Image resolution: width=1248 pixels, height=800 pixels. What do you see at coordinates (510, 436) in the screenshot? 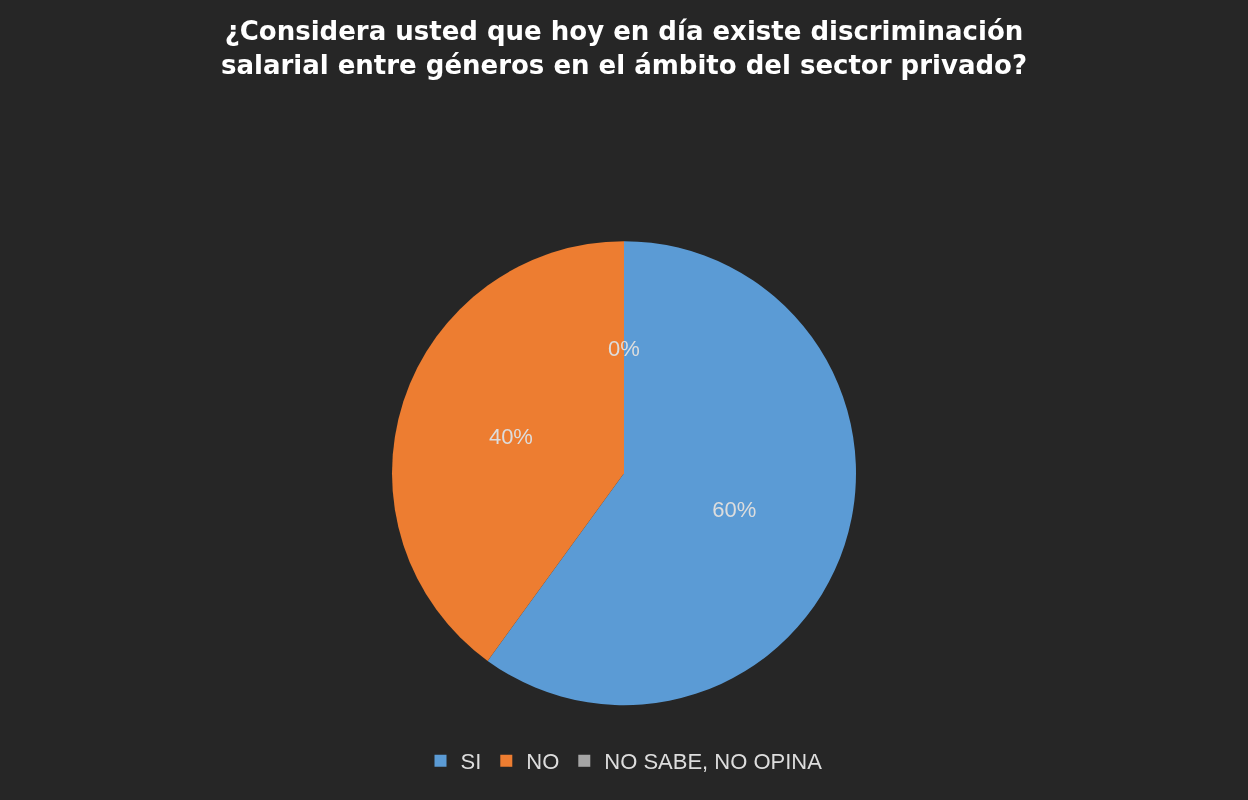
I see `data-label: 40%` at bounding box center [510, 436].